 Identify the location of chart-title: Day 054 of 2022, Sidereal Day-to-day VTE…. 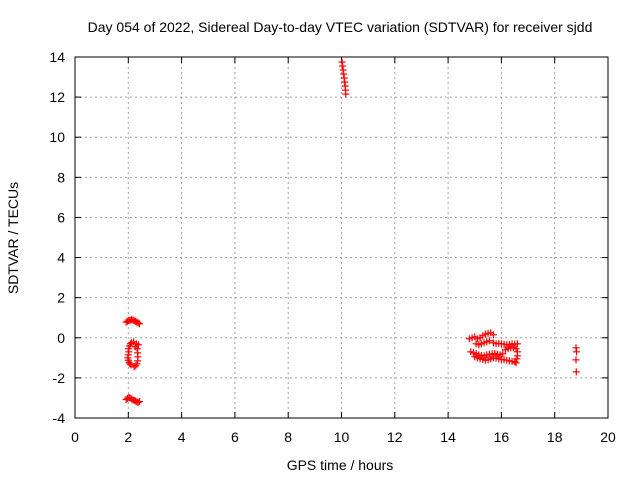
(340, 27).